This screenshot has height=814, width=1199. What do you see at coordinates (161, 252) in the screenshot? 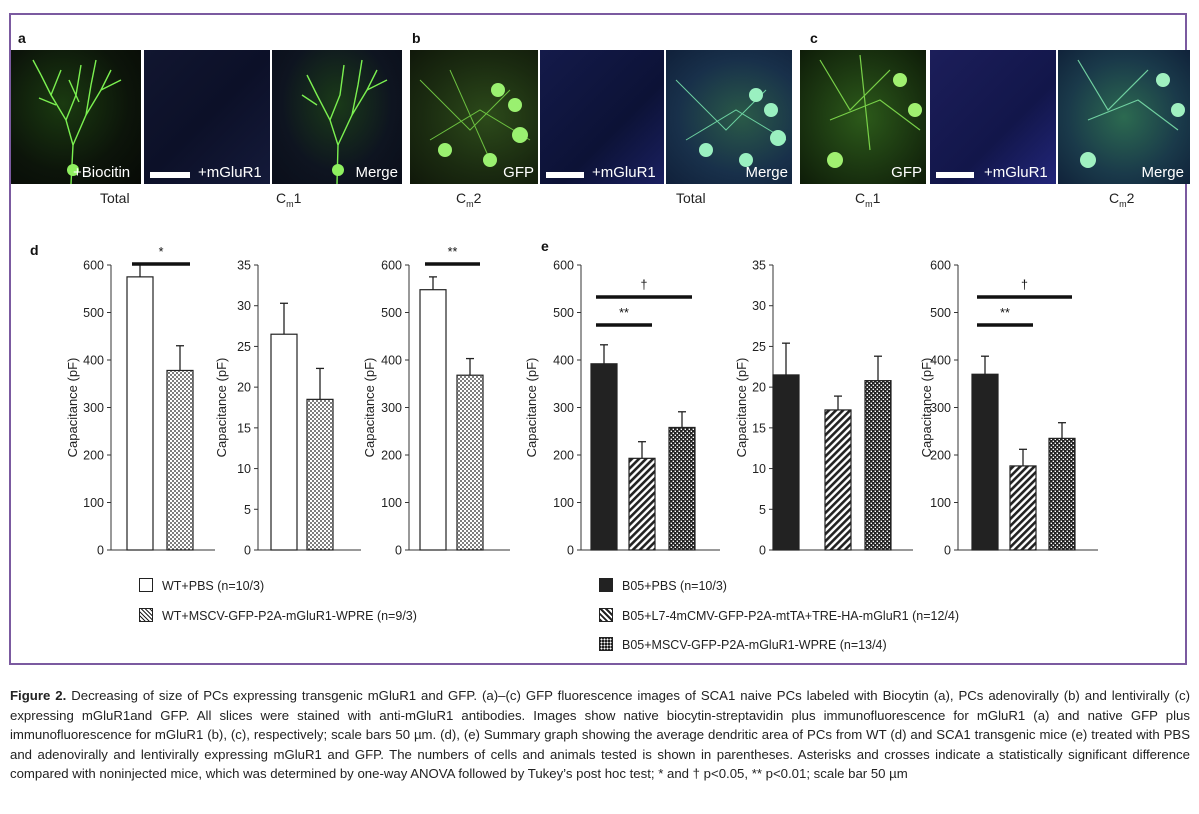
I see `significance-label: *` at bounding box center [161, 252].